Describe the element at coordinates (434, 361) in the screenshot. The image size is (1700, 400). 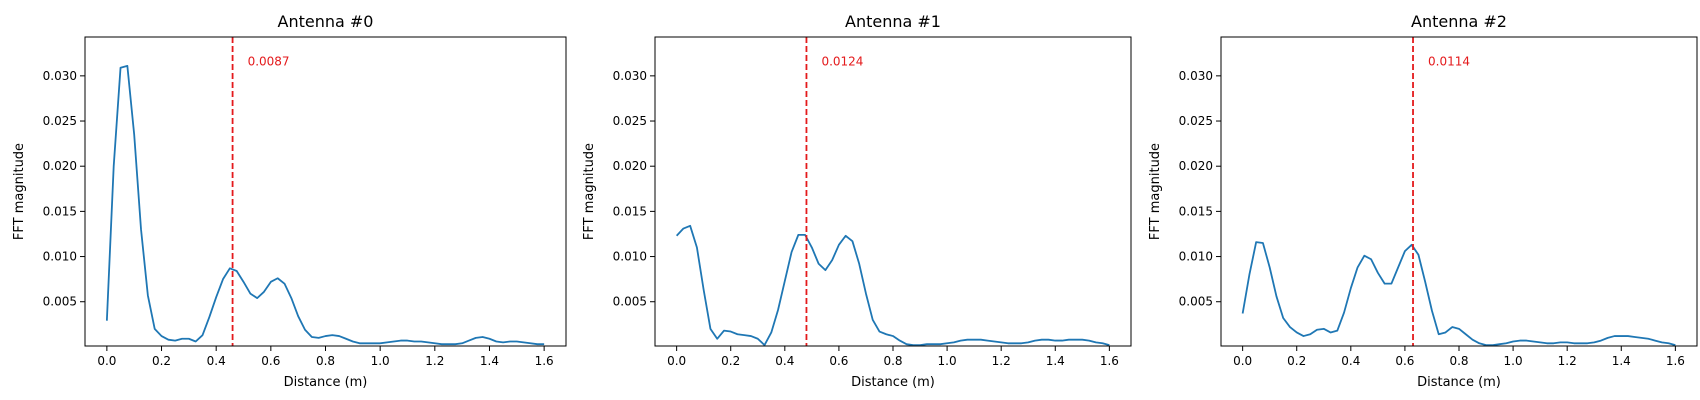
I see `chart-0-xtick-label-6: 1.2` at that location.